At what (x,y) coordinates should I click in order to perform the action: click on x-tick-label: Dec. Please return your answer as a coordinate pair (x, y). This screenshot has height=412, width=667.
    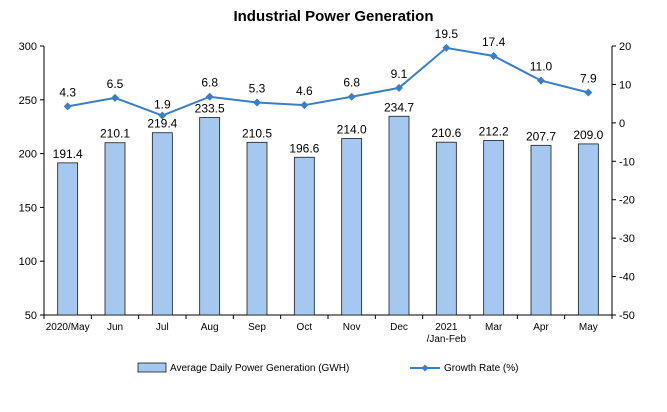
    Looking at the image, I should click on (399, 327).